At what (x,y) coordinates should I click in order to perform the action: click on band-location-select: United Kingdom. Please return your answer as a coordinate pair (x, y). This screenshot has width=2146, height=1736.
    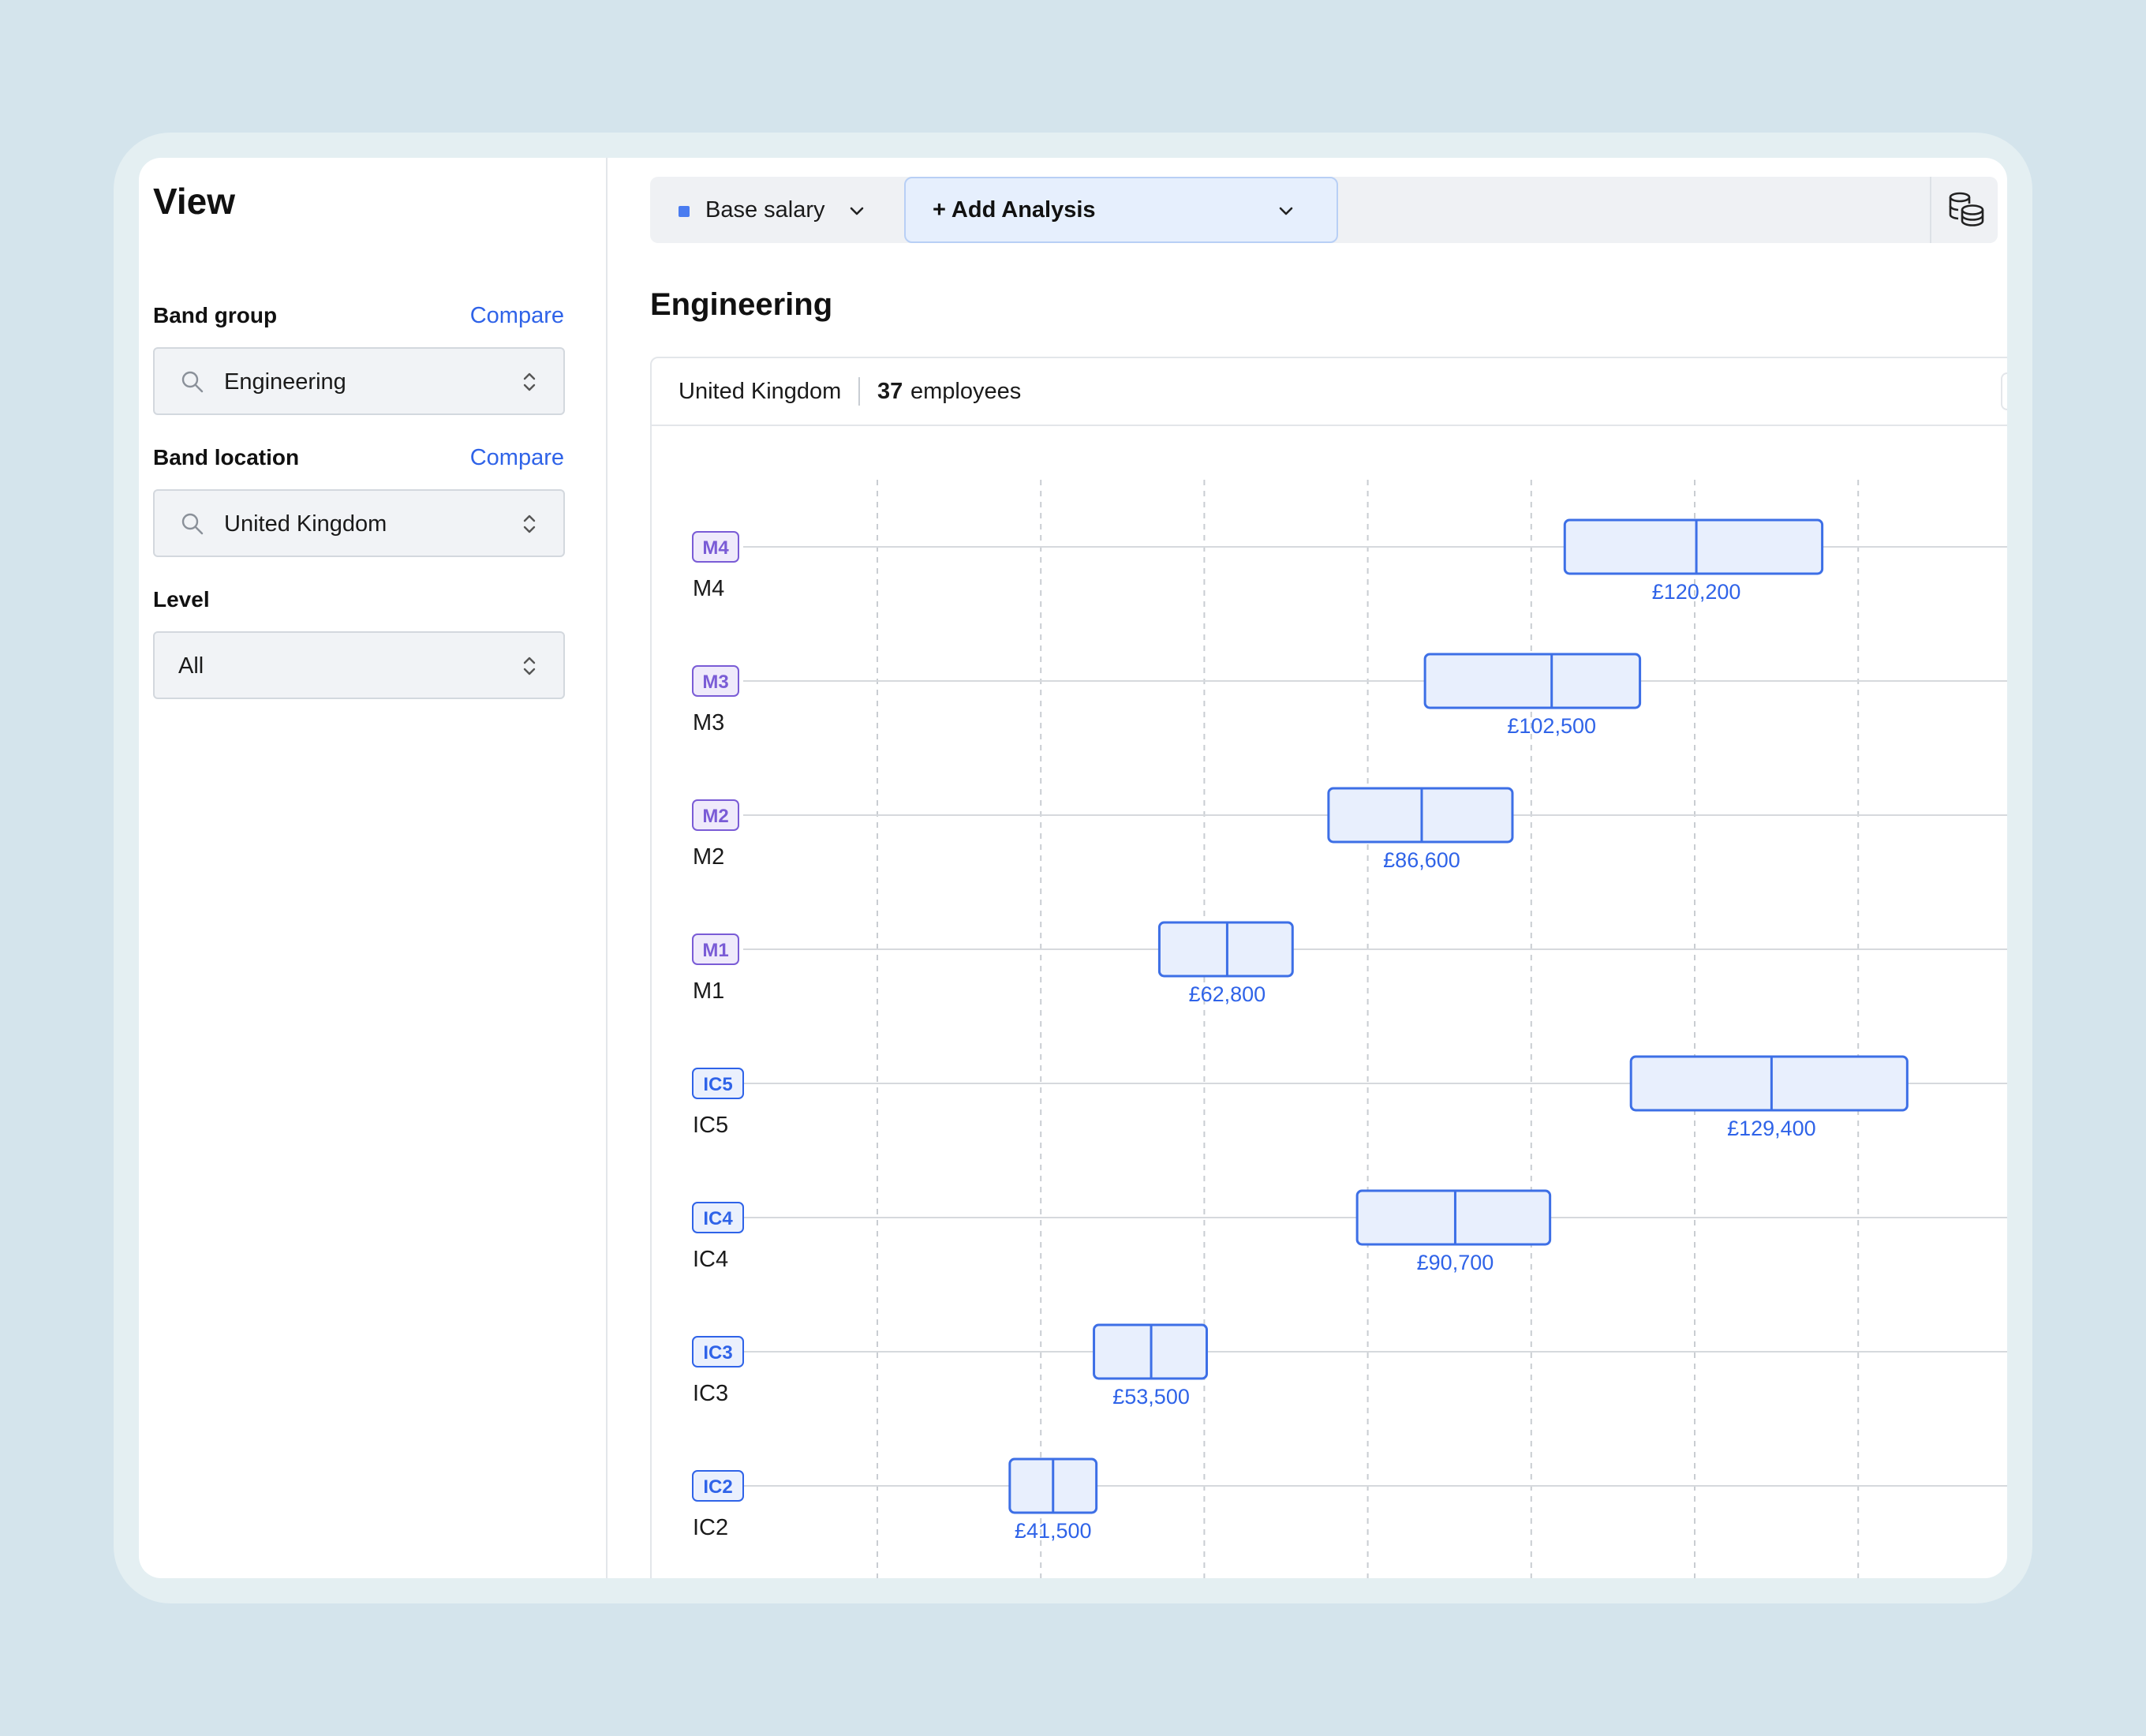
    Looking at the image, I should click on (359, 523).